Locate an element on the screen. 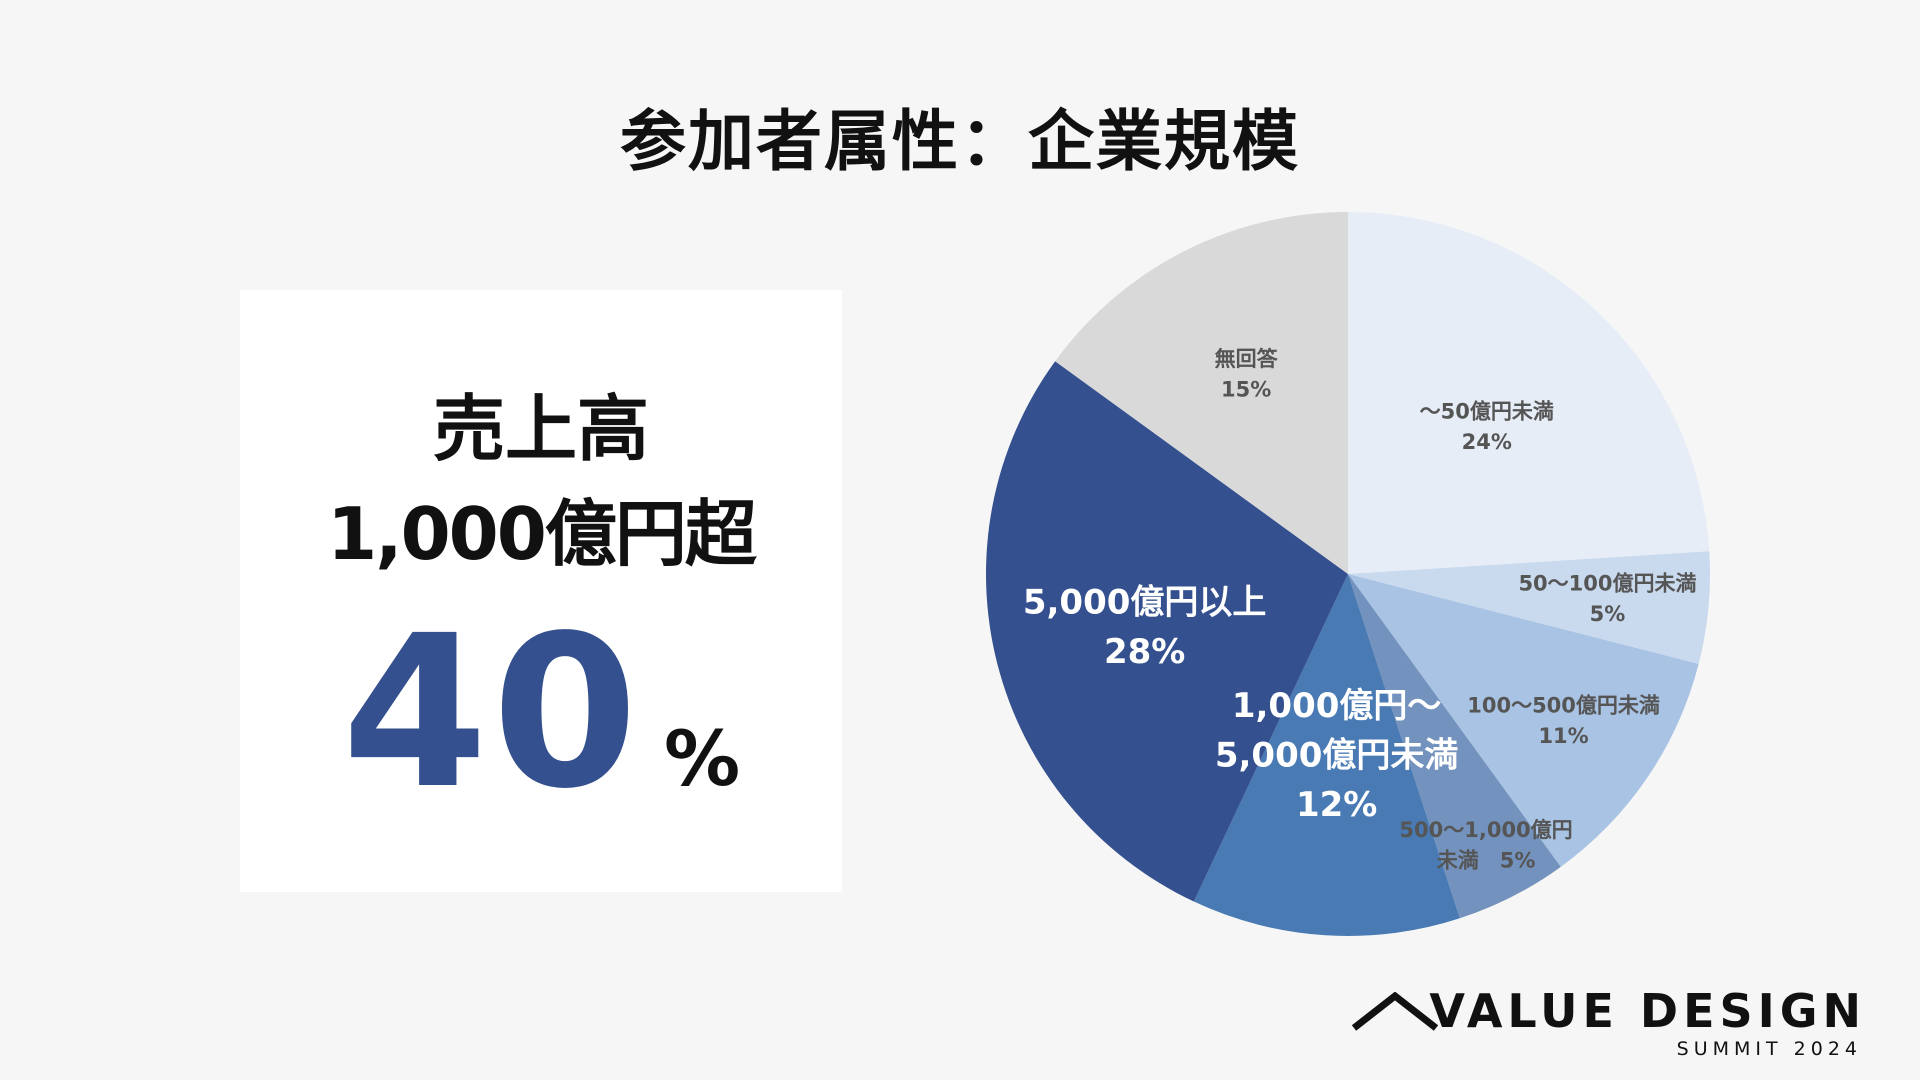 The height and width of the screenshot is (1080, 1920). pie-label-text: 50～100億円未満 is located at coordinates (1607, 584).